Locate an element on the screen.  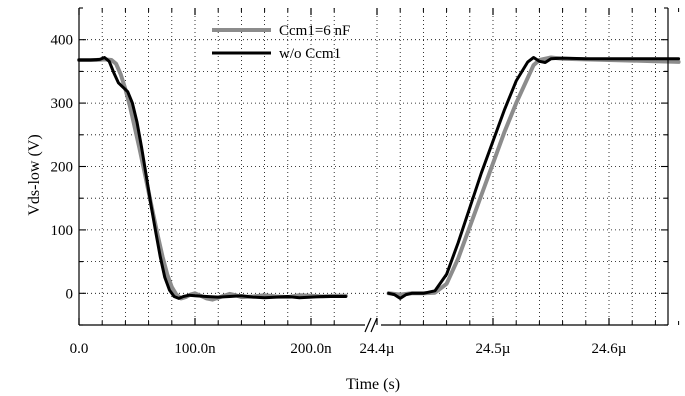
x-tick-label: 0.0 is located at coordinates (79, 349).